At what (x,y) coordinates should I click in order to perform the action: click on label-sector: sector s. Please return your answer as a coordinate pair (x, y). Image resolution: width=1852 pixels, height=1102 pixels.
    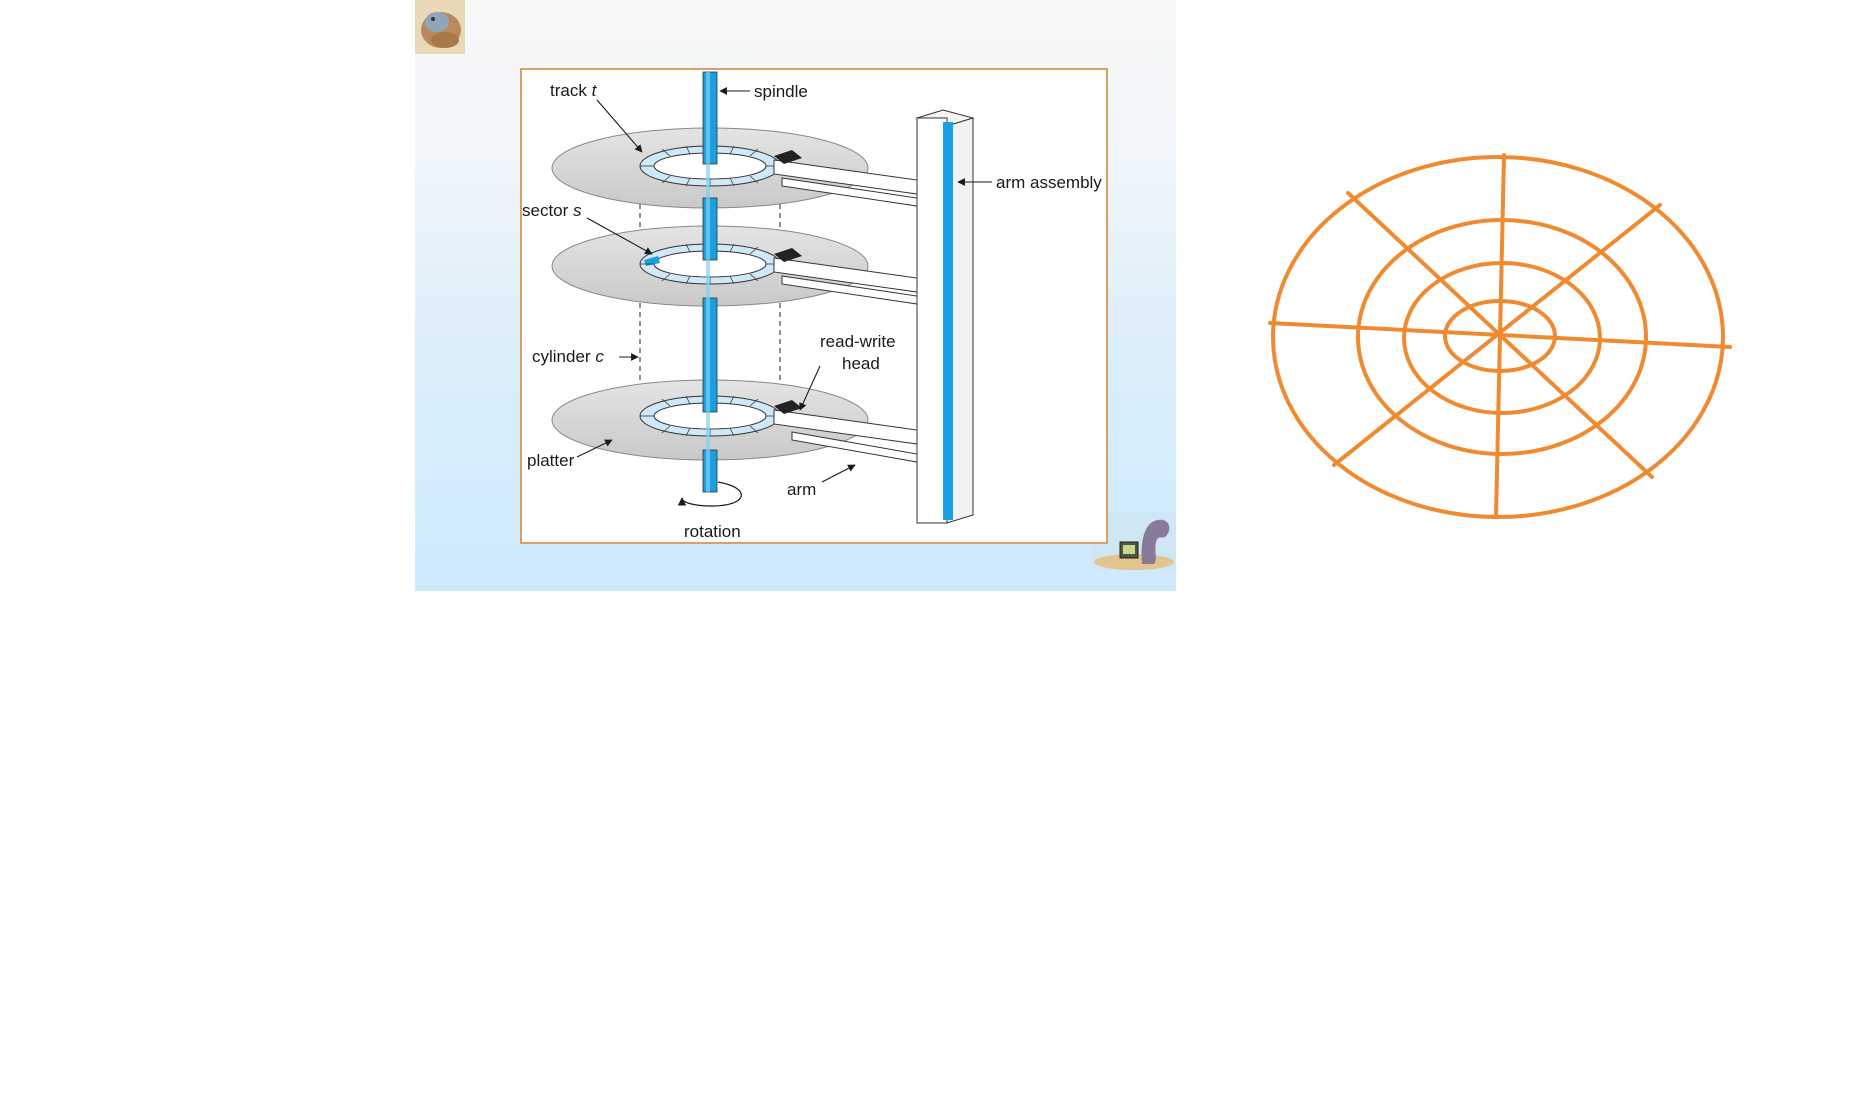
    Looking at the image, I should click on (552, 210).